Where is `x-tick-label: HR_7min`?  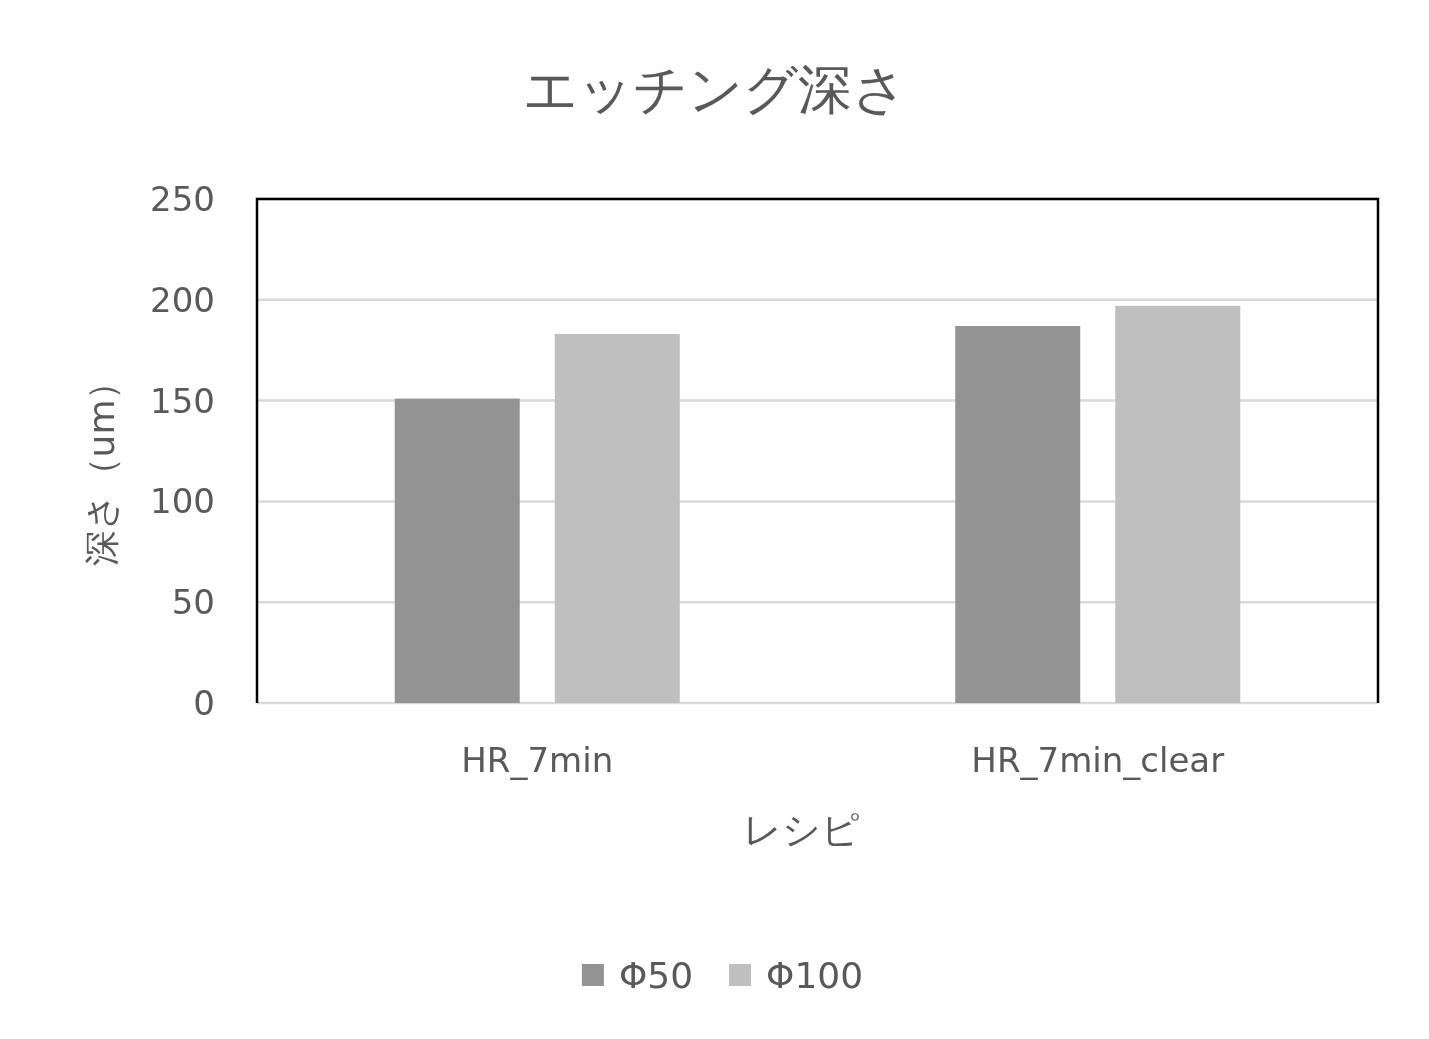
x-tick-label: HR_7min is located at coordinates (537, 760).